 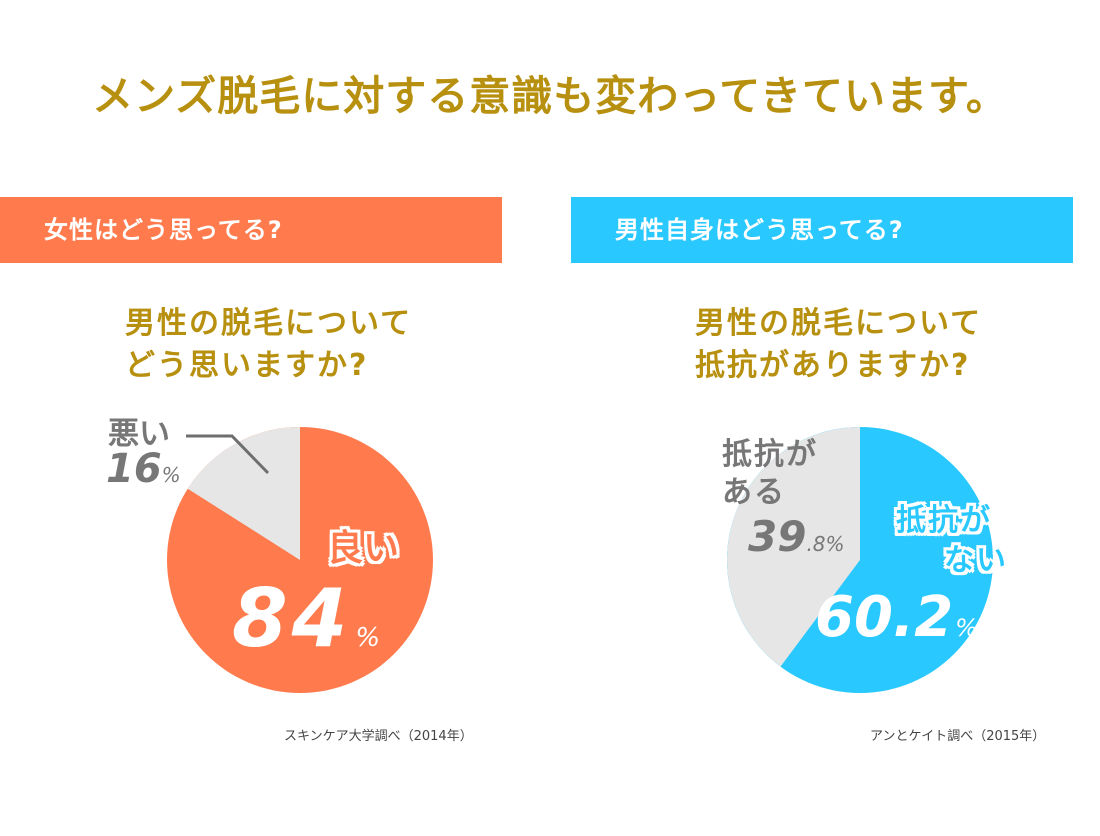 What do you see at coordinates (822, 230) in the screenshot?
I see `men-opinion-banner: 男性自身はどう思ってる?` at bounding box center [822, 230].